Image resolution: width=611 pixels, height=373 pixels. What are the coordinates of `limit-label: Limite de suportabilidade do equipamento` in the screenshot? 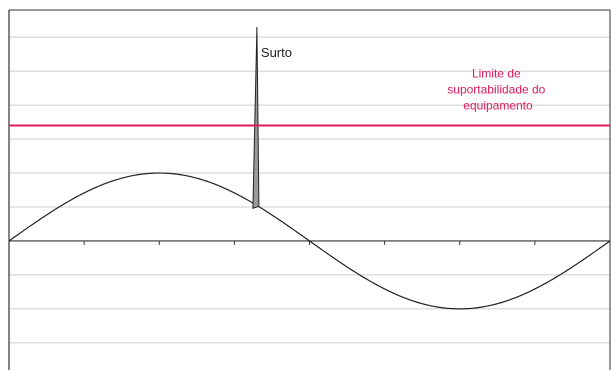 It's located at (497, 89).